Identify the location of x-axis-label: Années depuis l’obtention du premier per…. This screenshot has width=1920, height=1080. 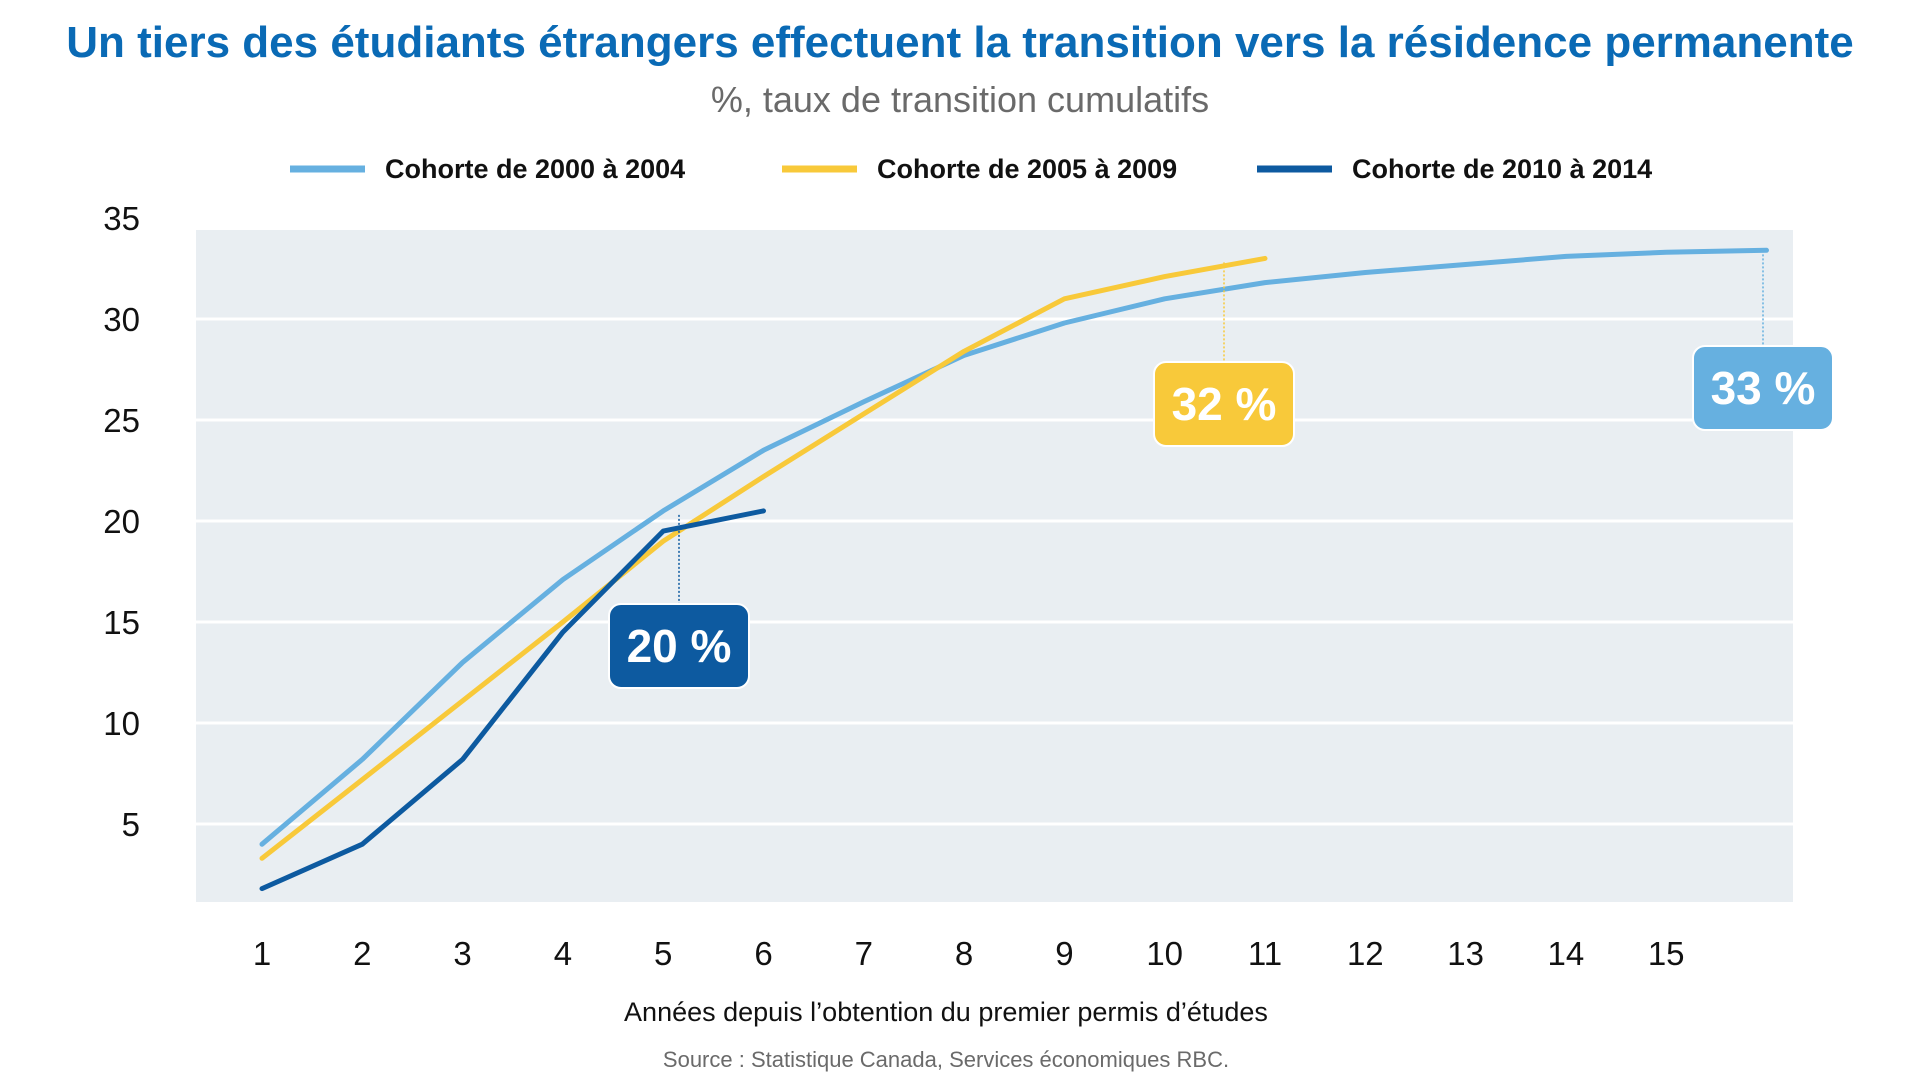
(946, 1012).